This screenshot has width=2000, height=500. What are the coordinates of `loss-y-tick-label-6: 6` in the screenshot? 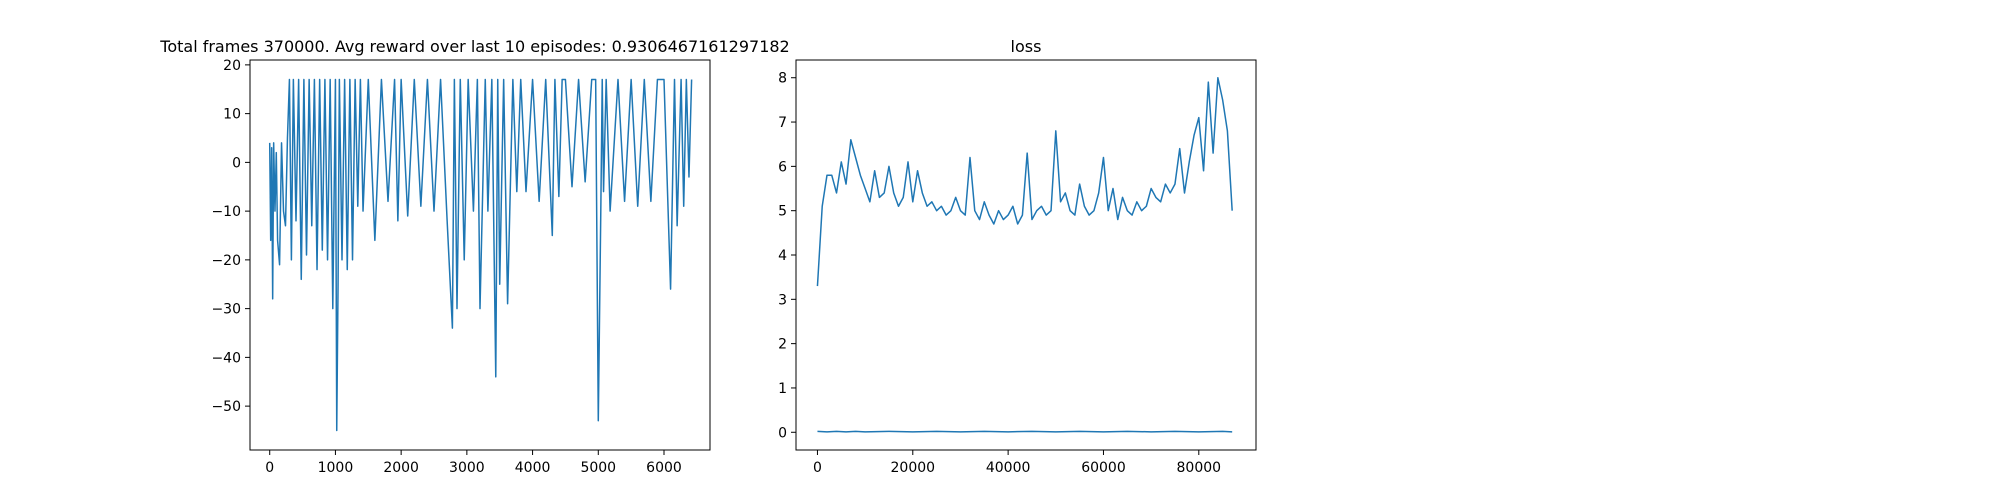 It's located at (782, 167).